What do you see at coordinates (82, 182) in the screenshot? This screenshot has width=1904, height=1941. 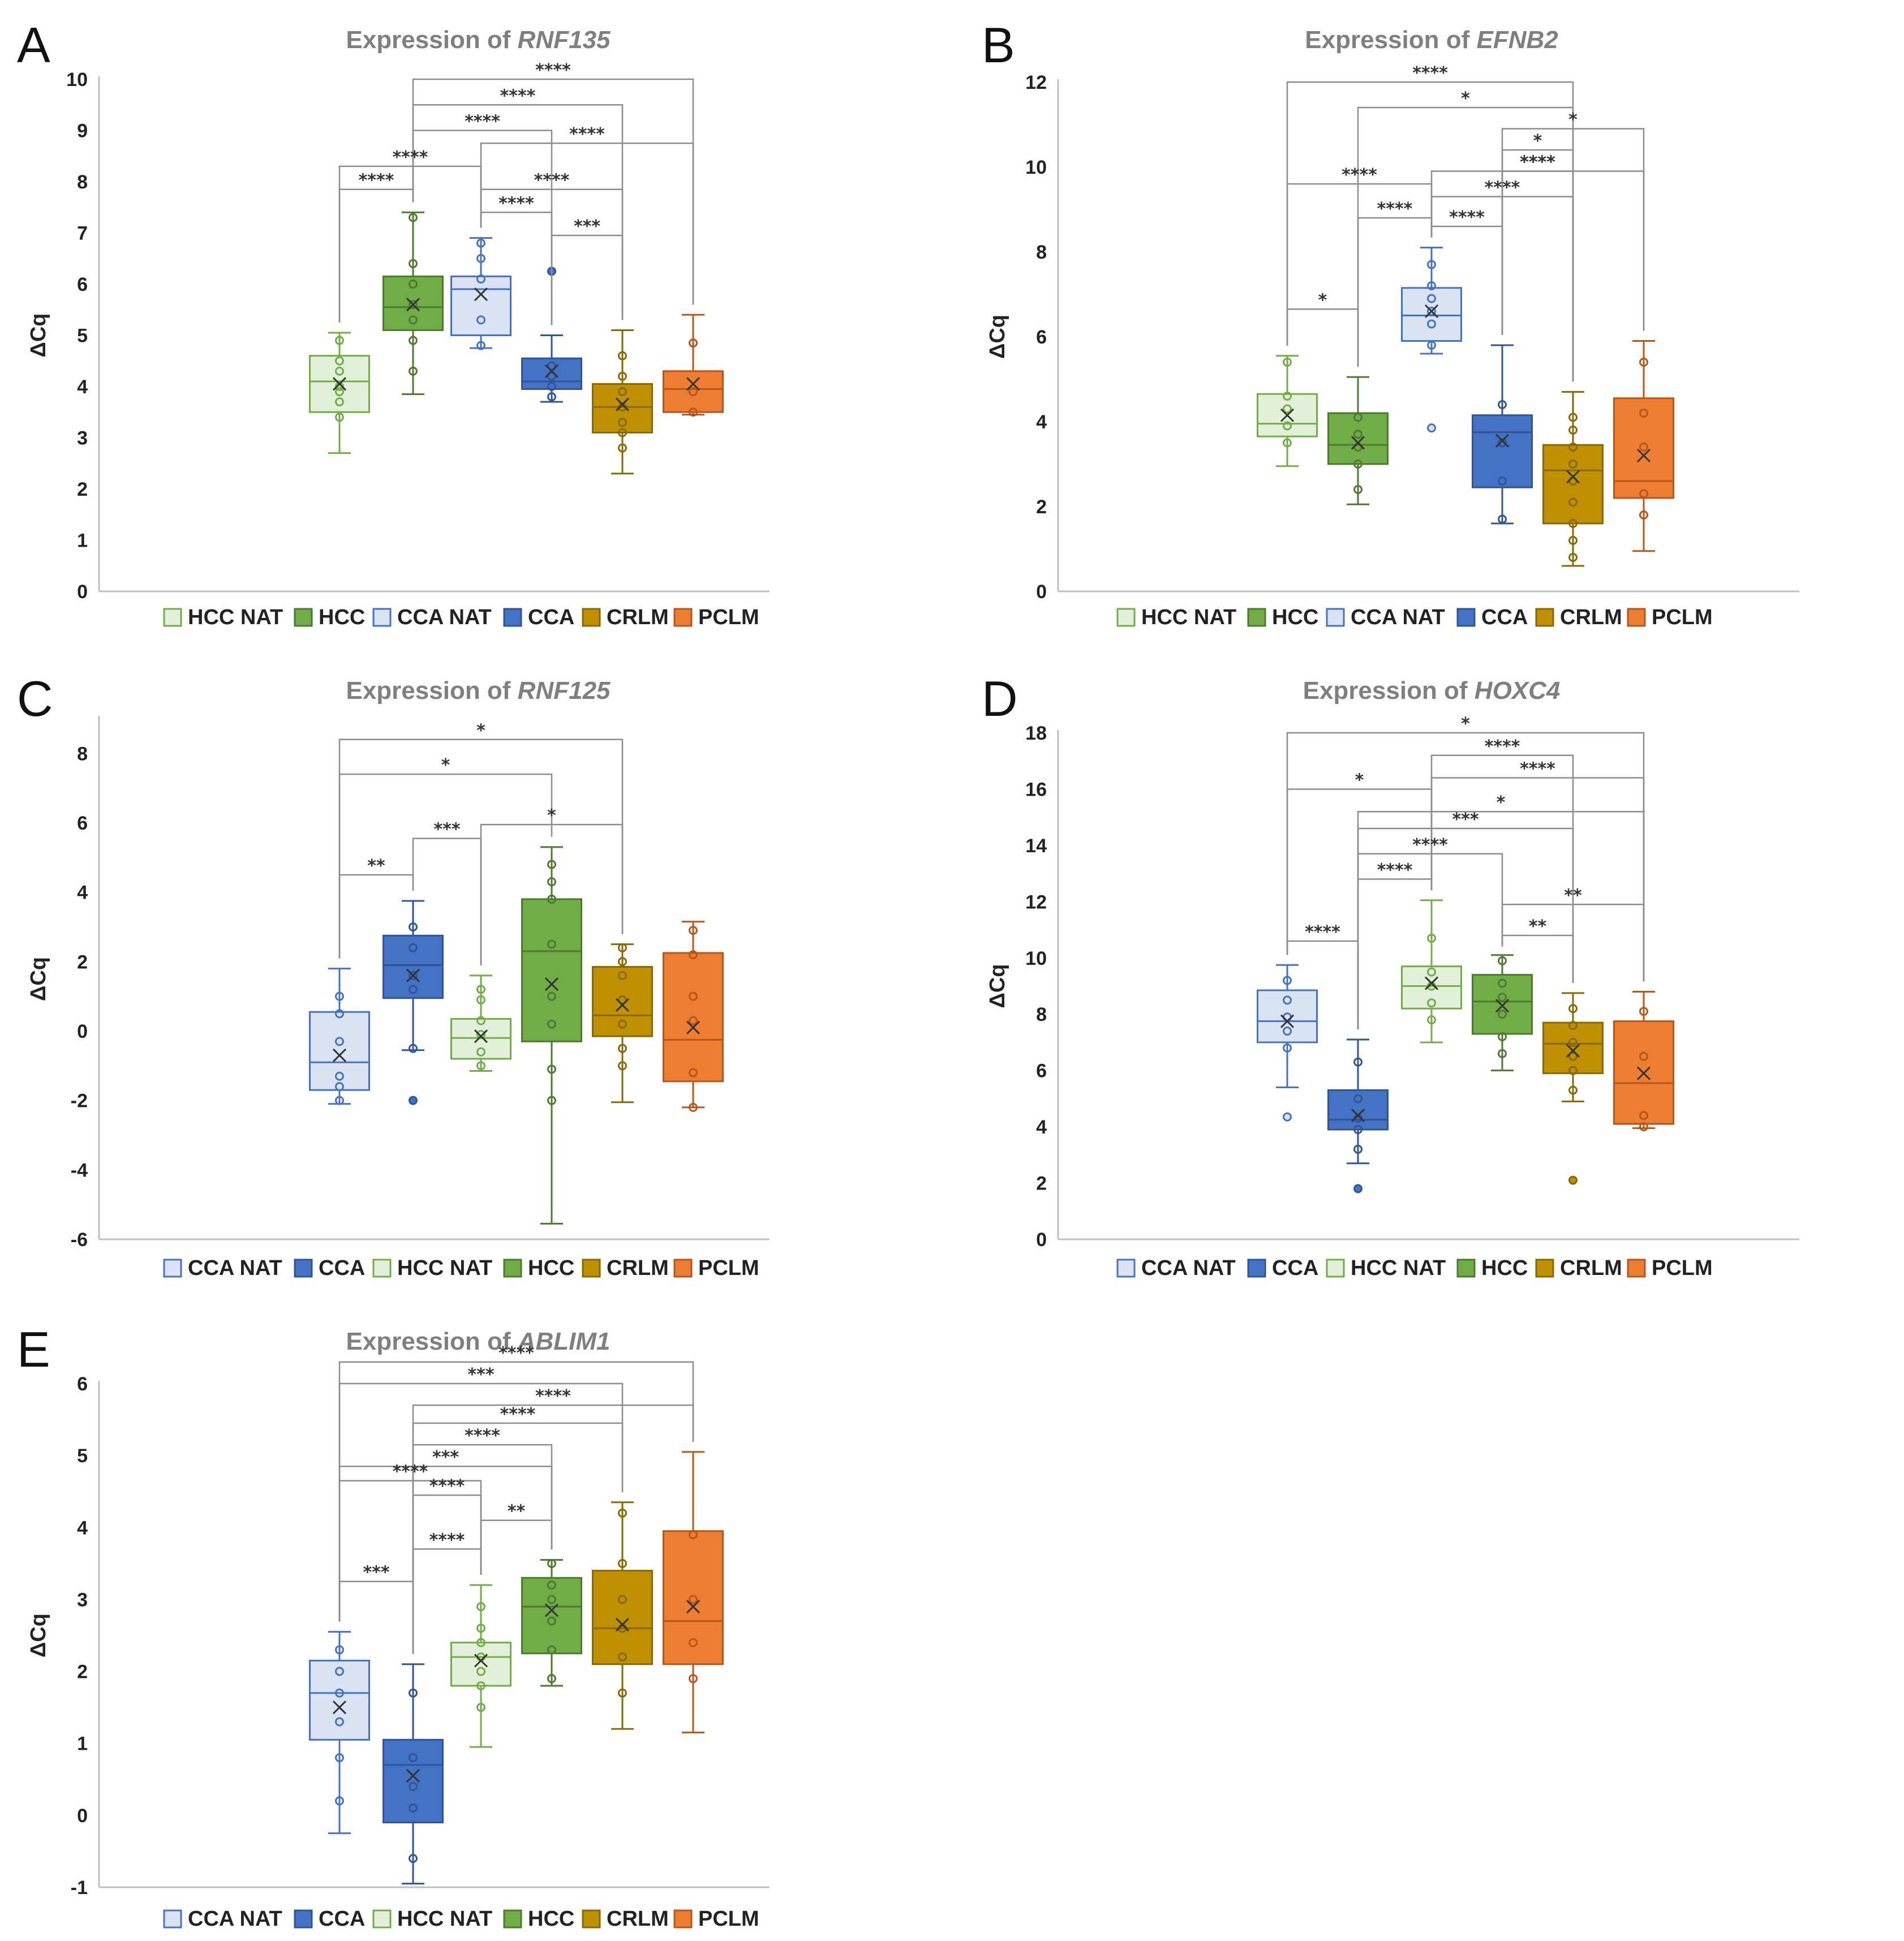 I see `y-tick-label: 8` at bounding box center [82, 182].